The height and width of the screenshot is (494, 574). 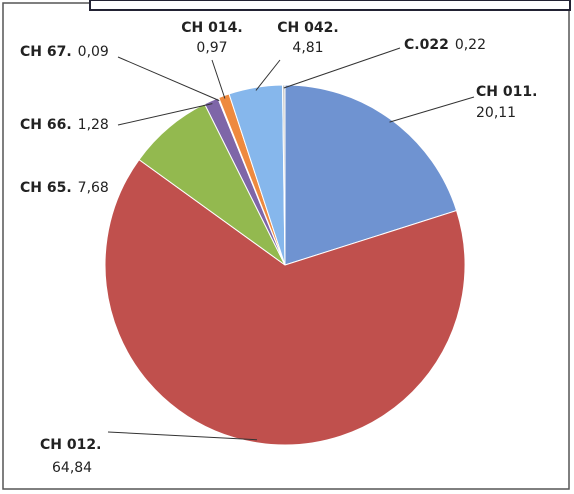 What do you see at coordinates (330, 5) in the screenshot?
I see `top-frame` at bounding box center [330, 5].